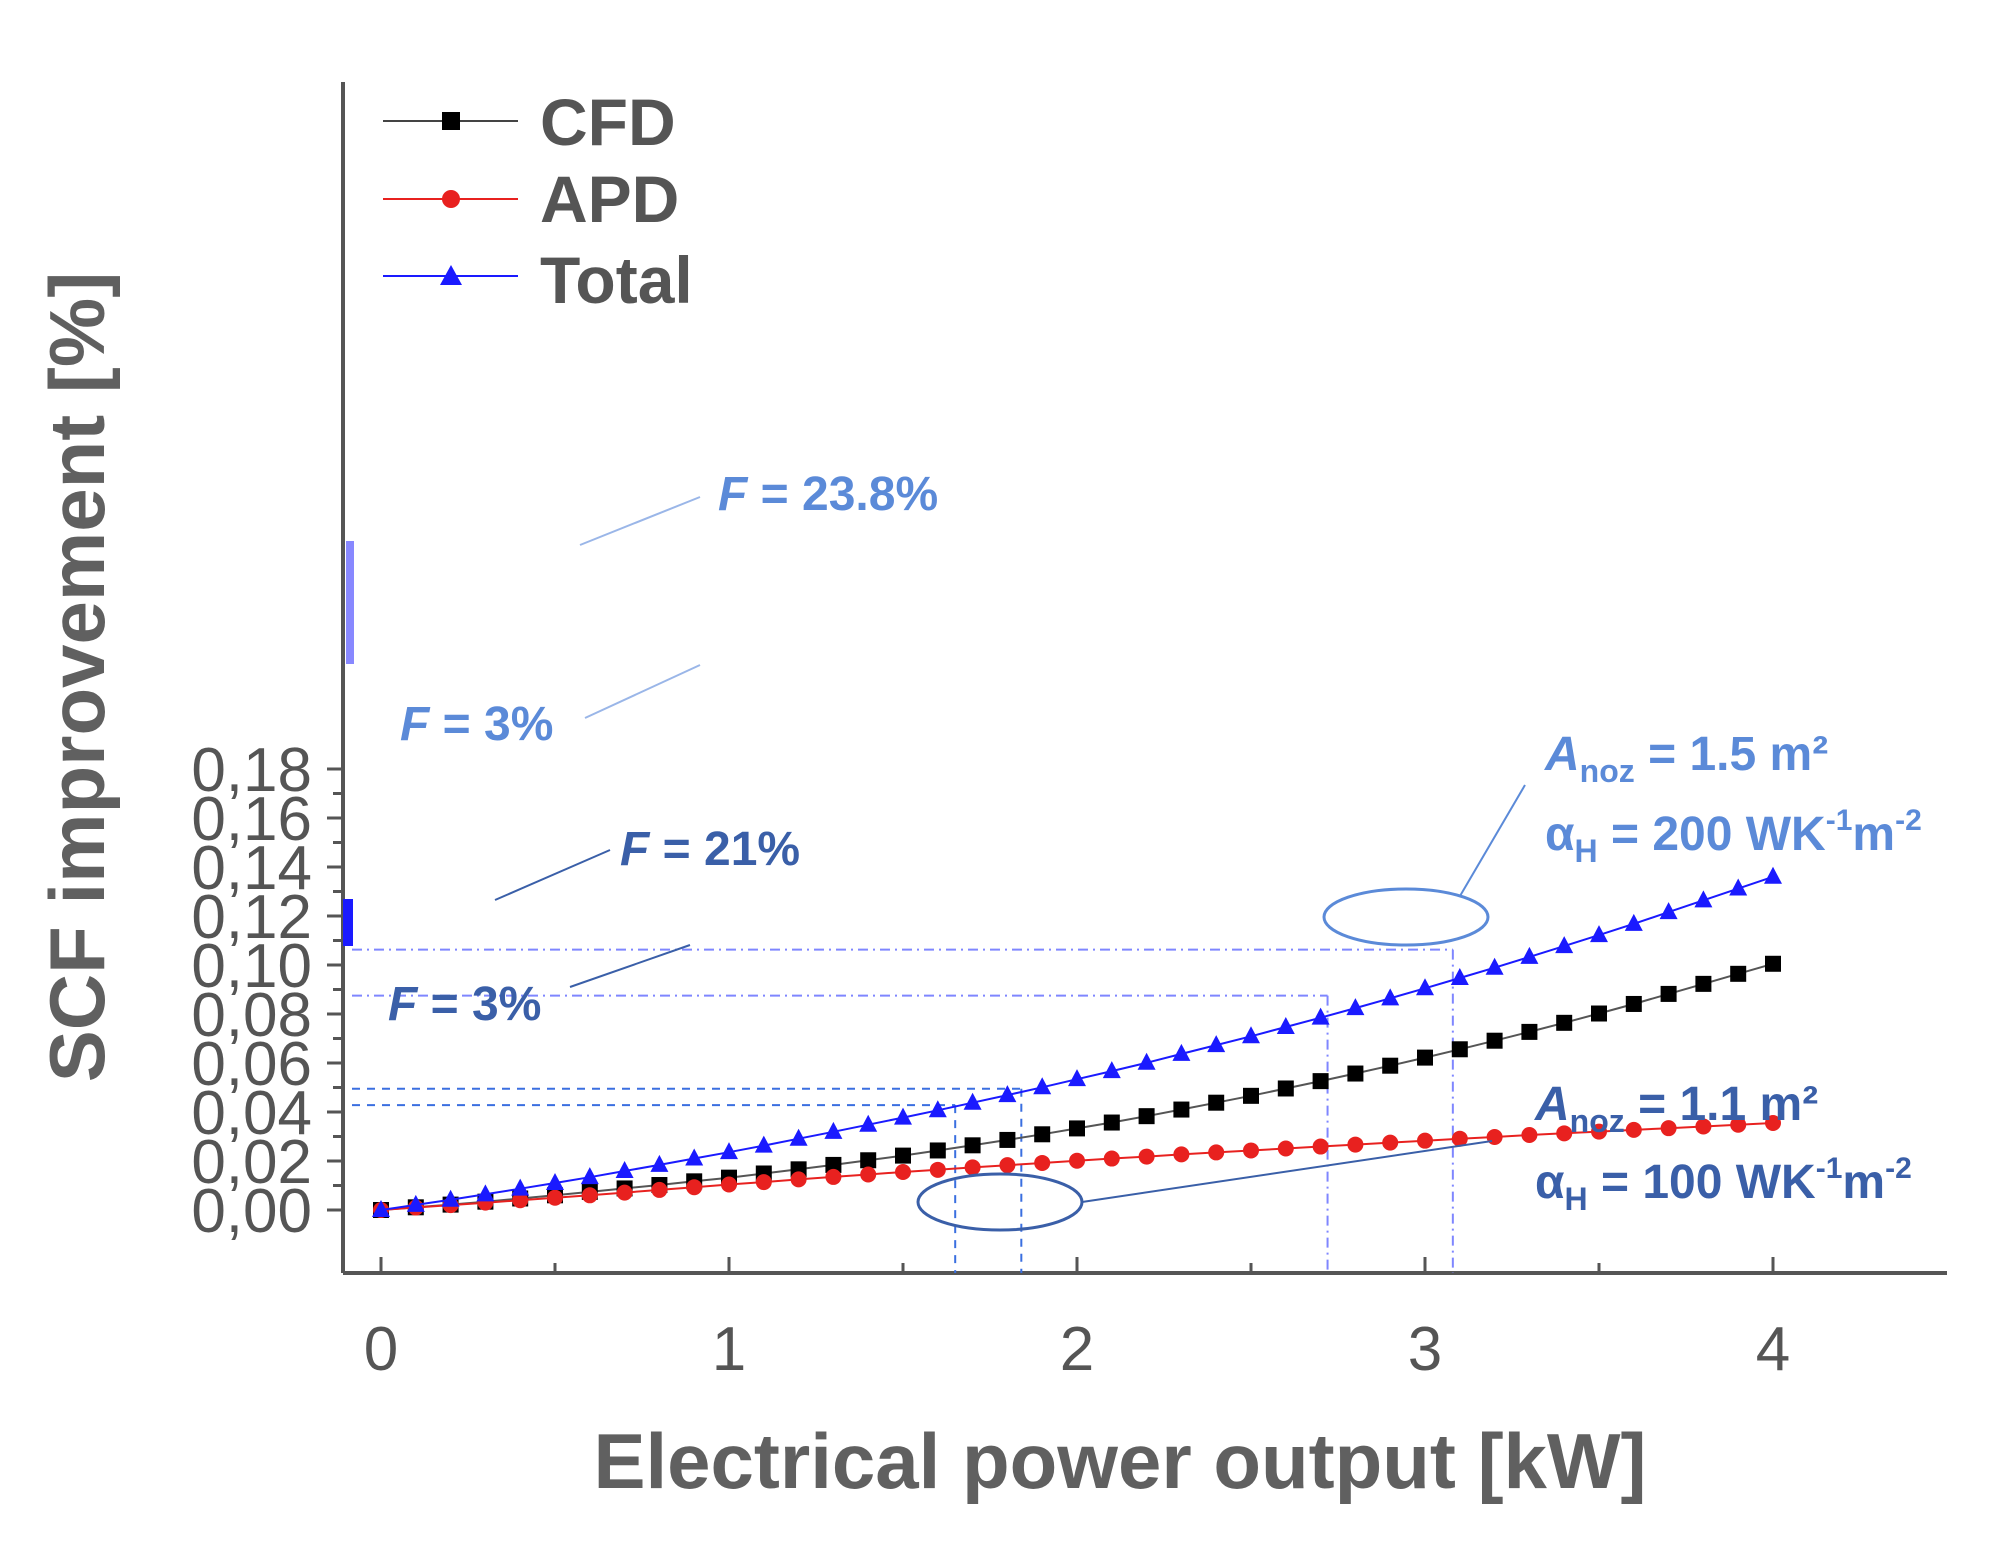 Image resolution: width=1999 pixels, height=1550 pixels. What do you see at coordinates (251, 1064) in the screenshot?
I see `y-tick-label: 0,06` at bounding box center [251, 1064].